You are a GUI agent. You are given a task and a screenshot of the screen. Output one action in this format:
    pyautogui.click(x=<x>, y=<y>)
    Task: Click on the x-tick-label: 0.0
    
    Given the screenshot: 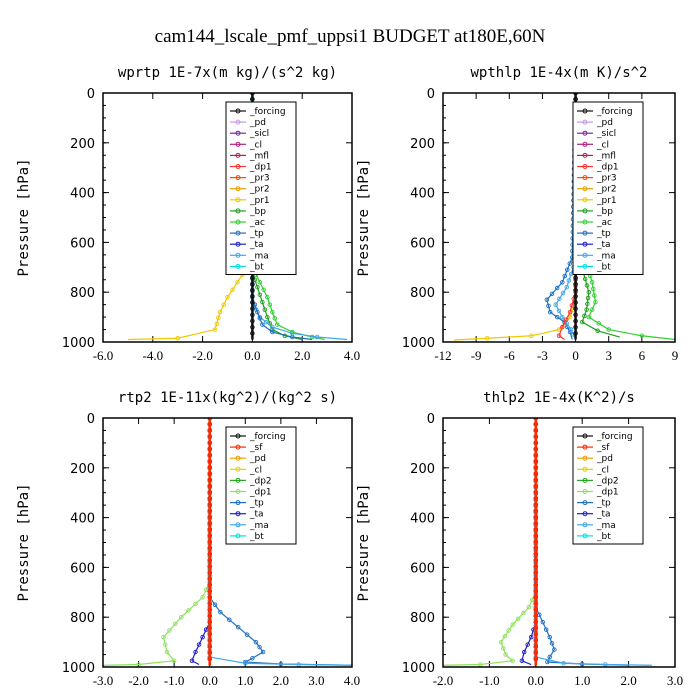 What is the action you would take?
    pyautogui.click(x=536, y=680)
    